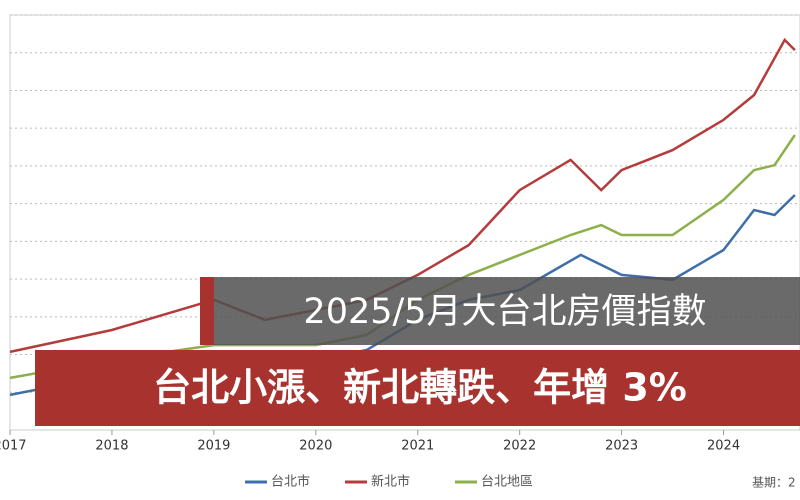 This screenshot has height=500, width=800. What do you see at coordinates (723, 446) in the screenshot?
I see `x-tick-label: 2024` at bounding box center [723, 446].